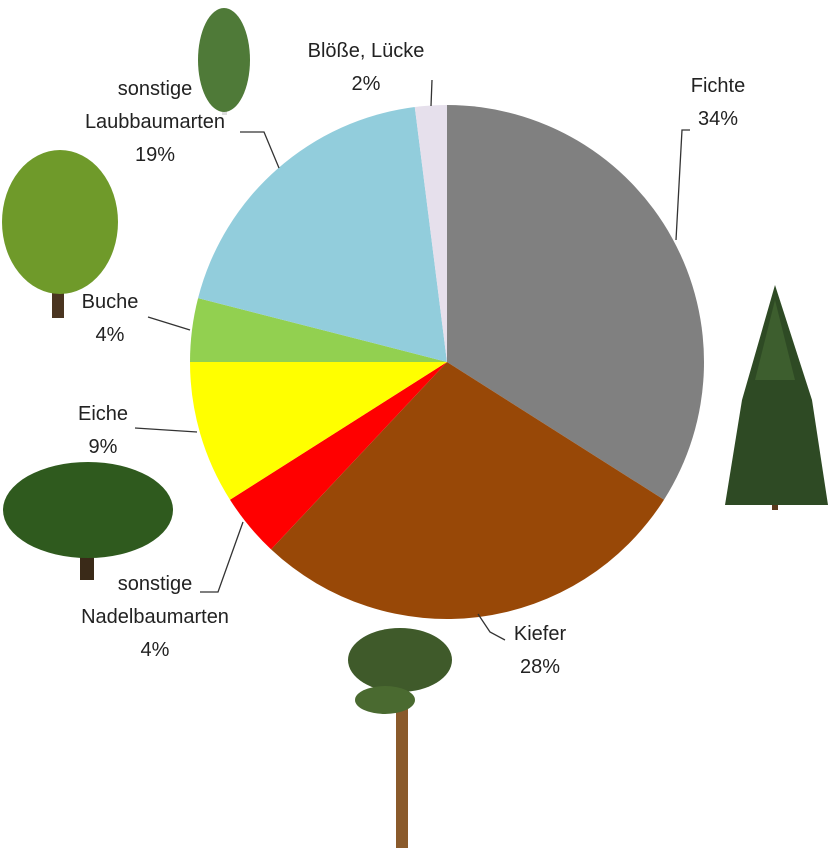  Describe the element at coordinates (540, 634) in the screenshot. I see `category-label: Kiefer` at that location.